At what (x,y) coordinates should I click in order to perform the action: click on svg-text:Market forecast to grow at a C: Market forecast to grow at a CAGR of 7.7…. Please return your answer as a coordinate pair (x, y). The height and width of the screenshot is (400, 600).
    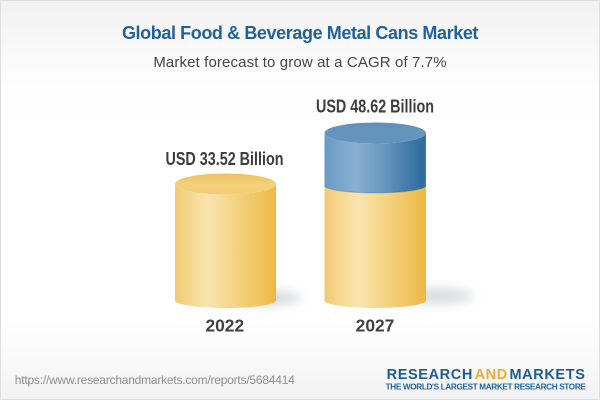
    Looking at the image, I should click on (299, 62).